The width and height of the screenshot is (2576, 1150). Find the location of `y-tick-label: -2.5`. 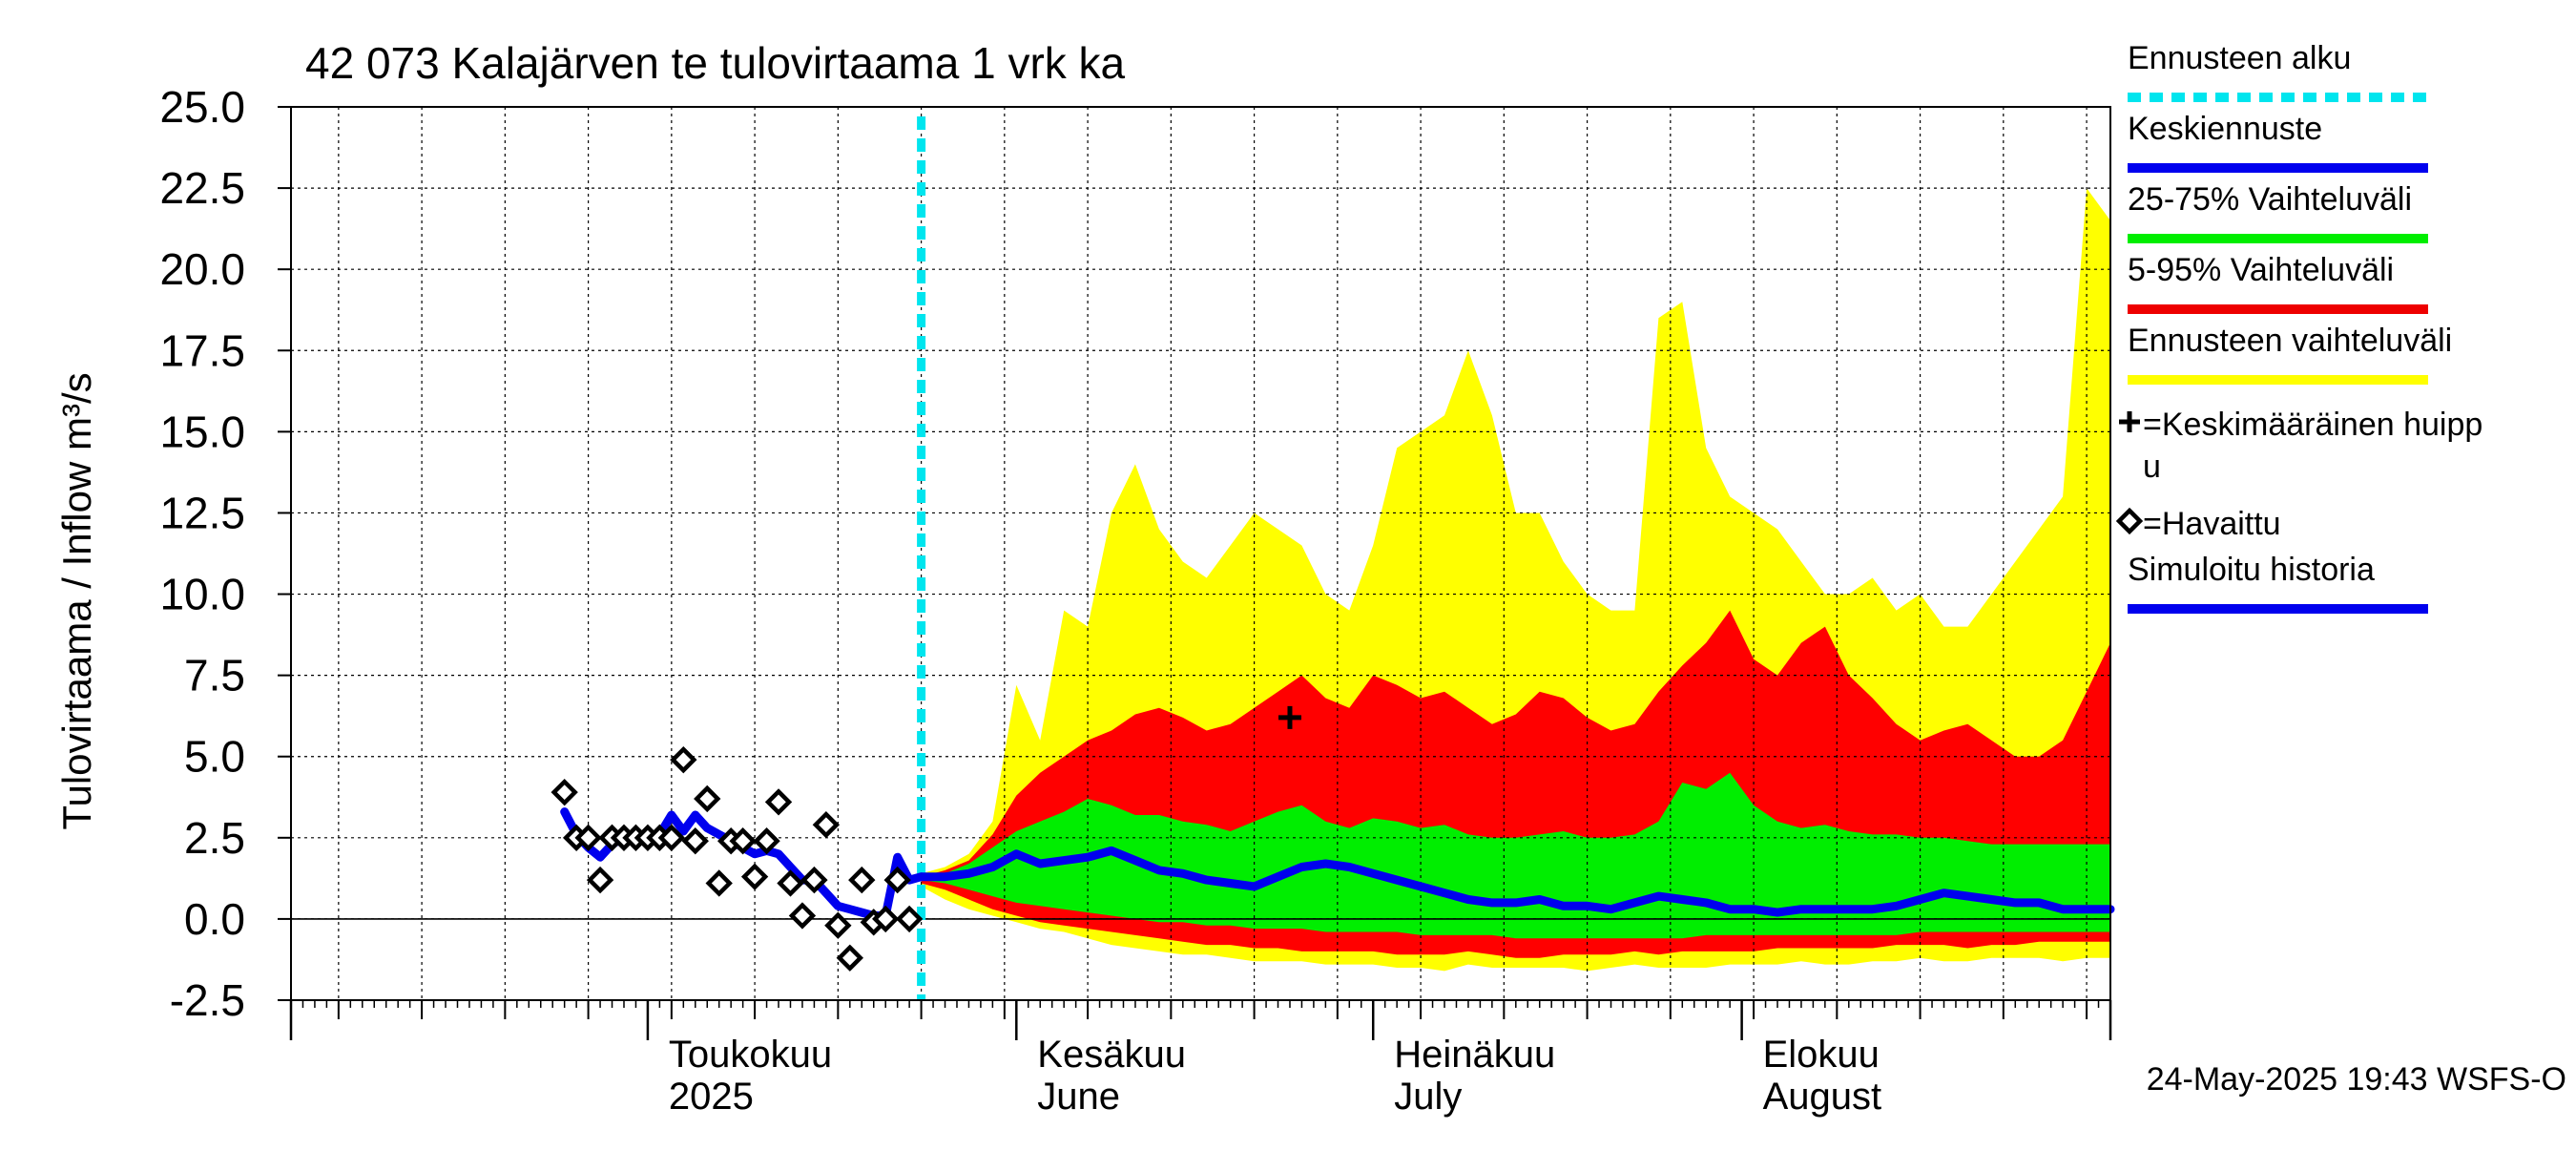

y-tick-label: -2.5 is located at coordinates (207, 1000).